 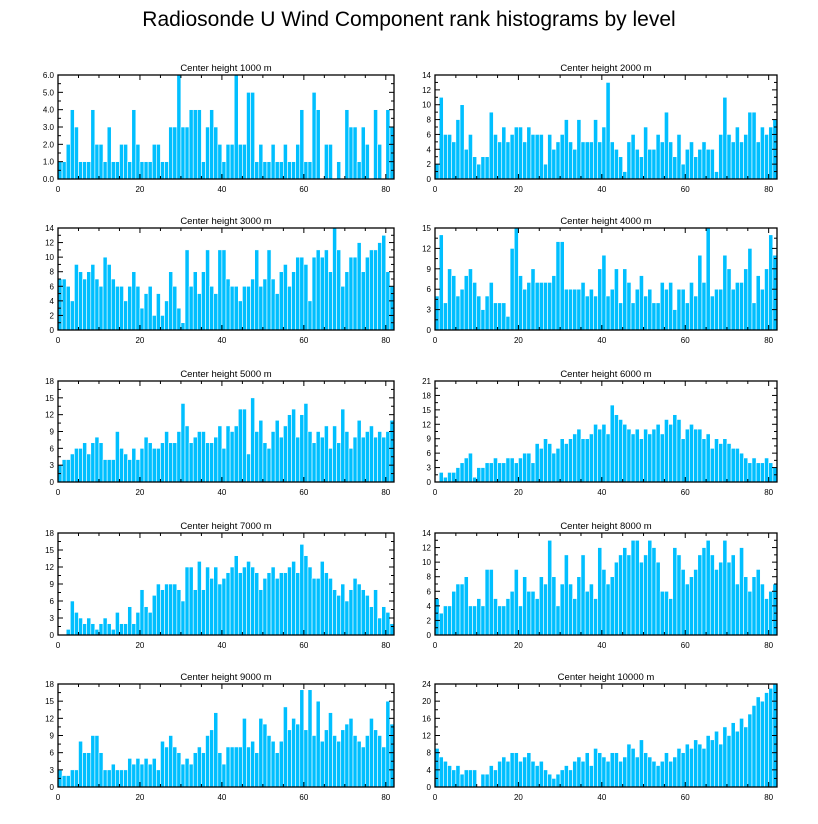 What do you see at coordinates (685, 189) in the screenshot?
I see `x-tick-label: 60` at bounding box center [685, 189].